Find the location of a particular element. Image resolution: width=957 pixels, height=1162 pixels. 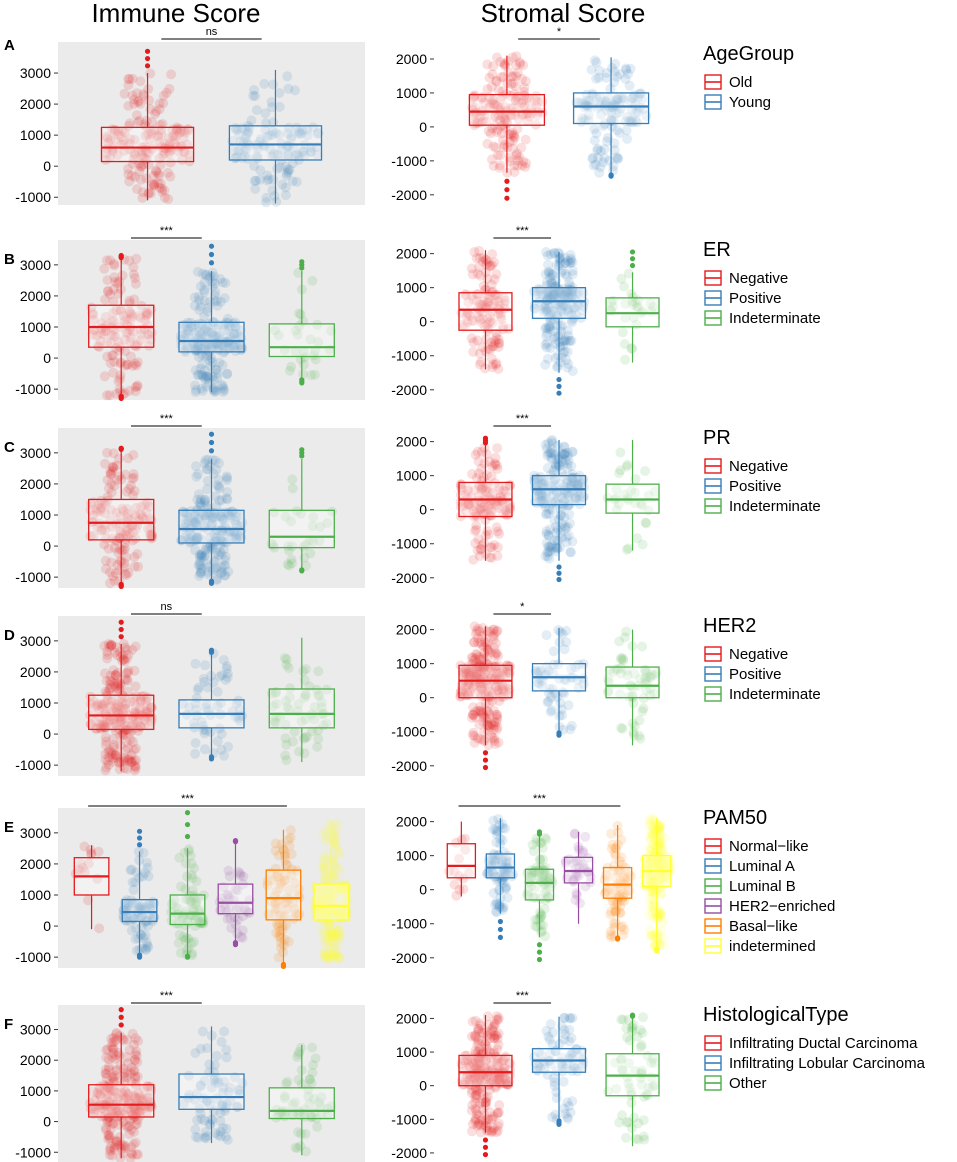

legend-item-label: Indeterminate is located at coordinates (775, 506).